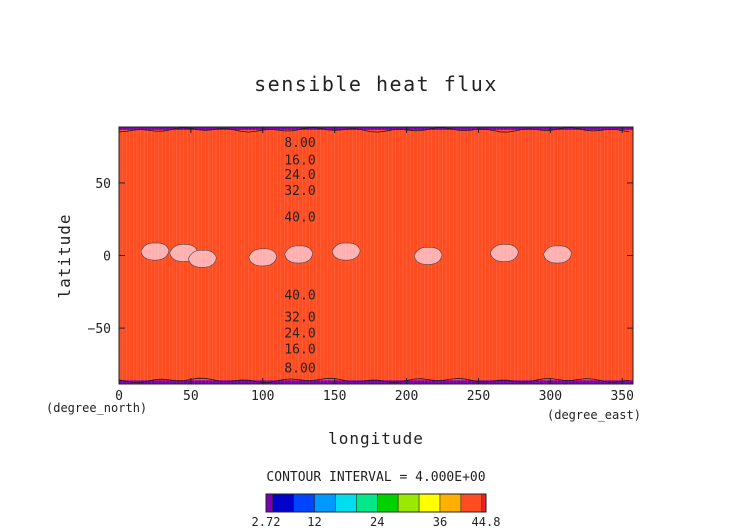 The width and height of the screenshot is (752, 532). I want to click on band-north-2.72, so click(376, 128).